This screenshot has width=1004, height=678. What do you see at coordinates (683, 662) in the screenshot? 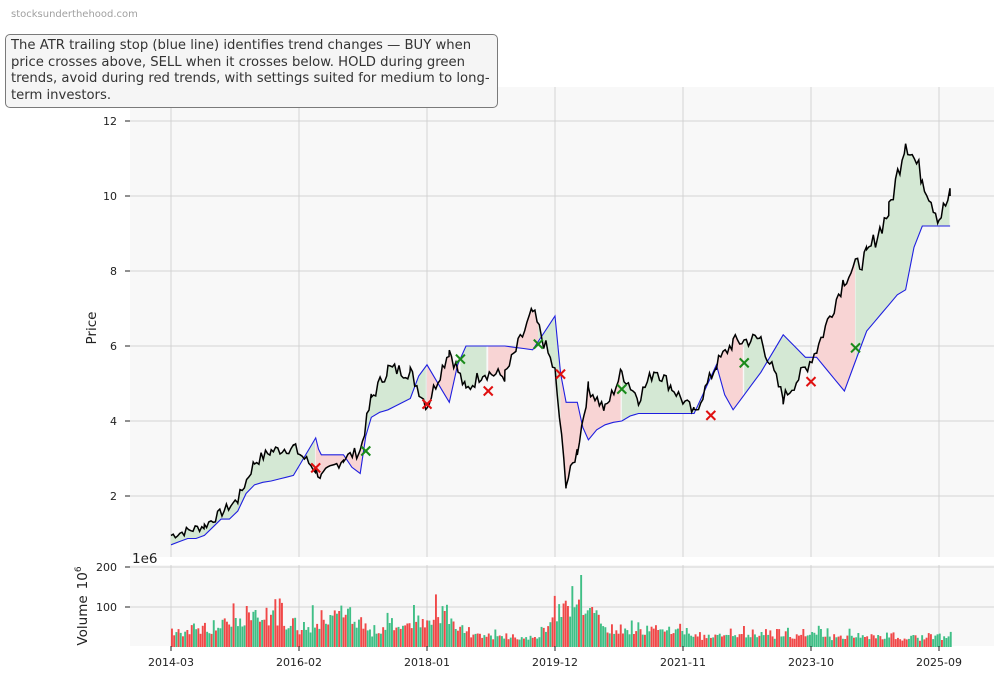
I see `x-tick-label: 2021-11` at bounding box center [683, 662].